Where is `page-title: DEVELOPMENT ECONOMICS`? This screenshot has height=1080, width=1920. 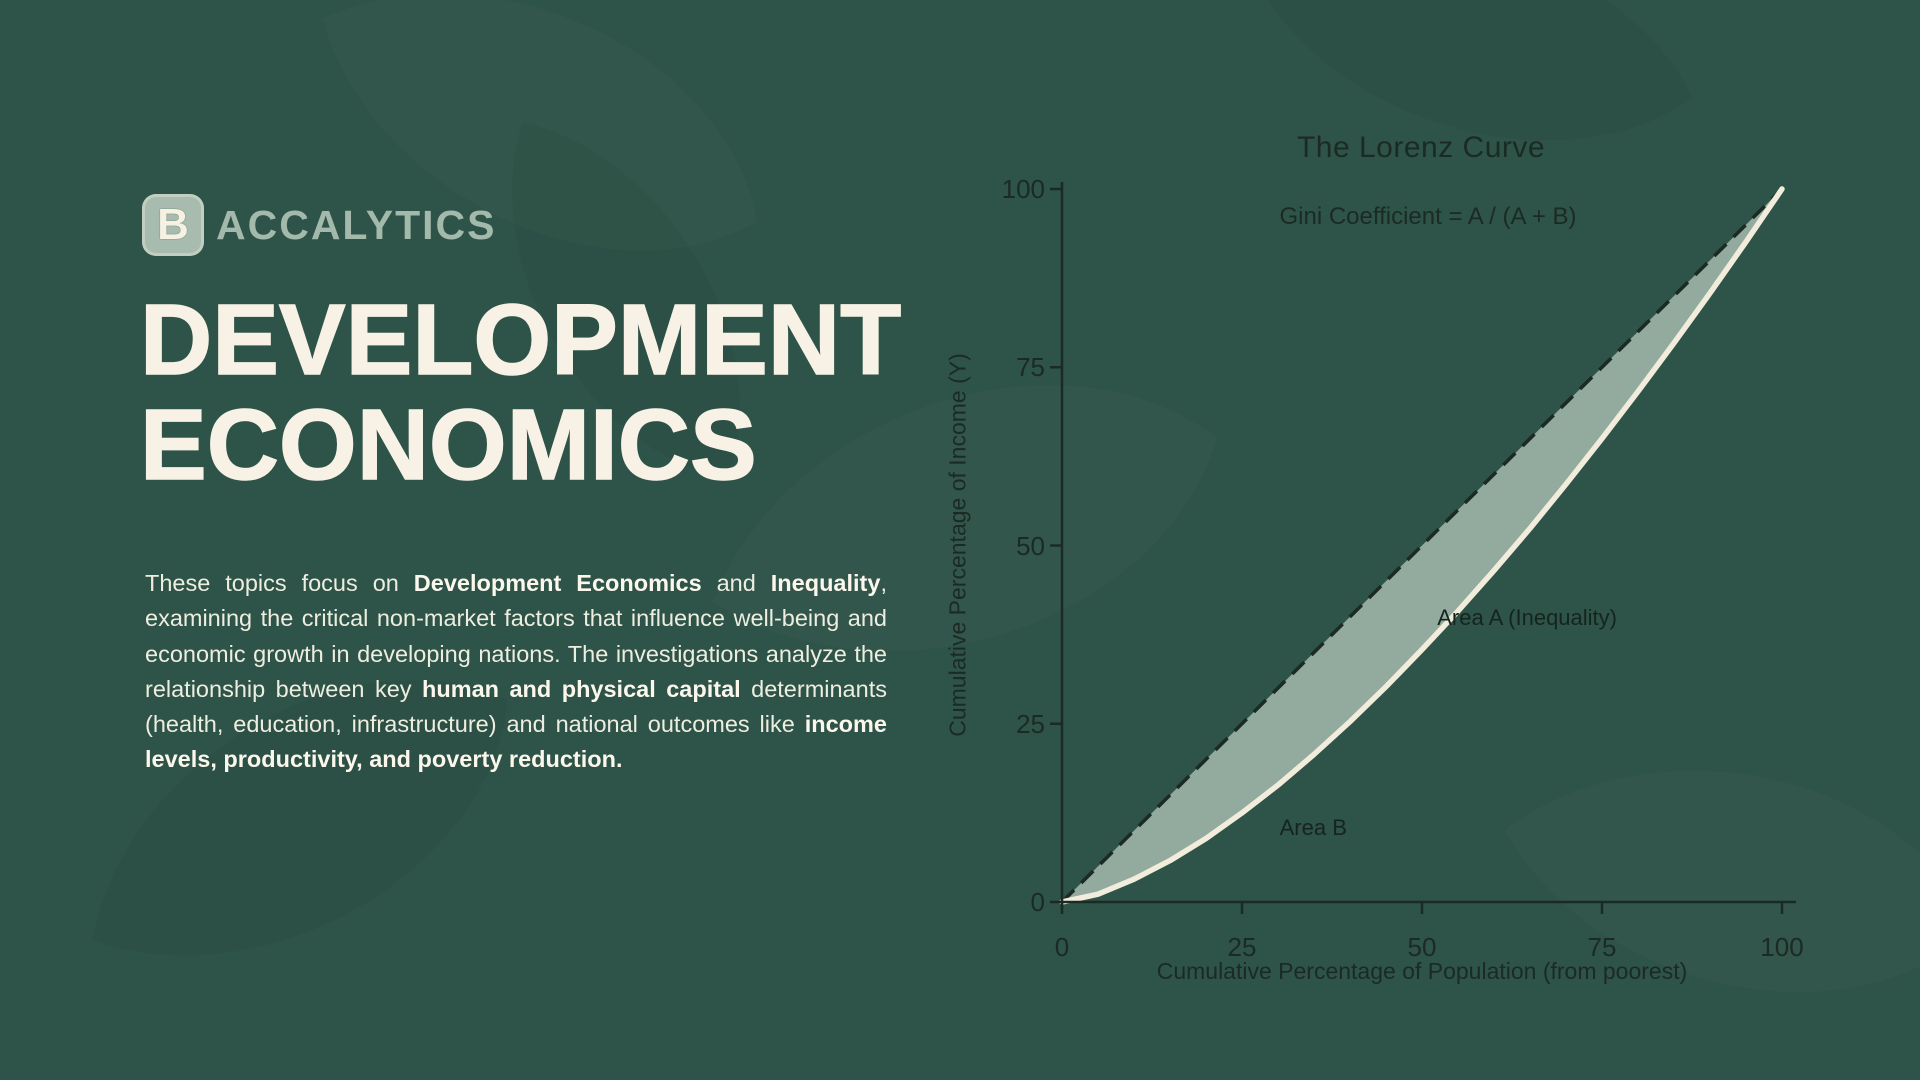 page-title: DEVELOPMENT ECONOMICS is located at coordinates (520, 394).